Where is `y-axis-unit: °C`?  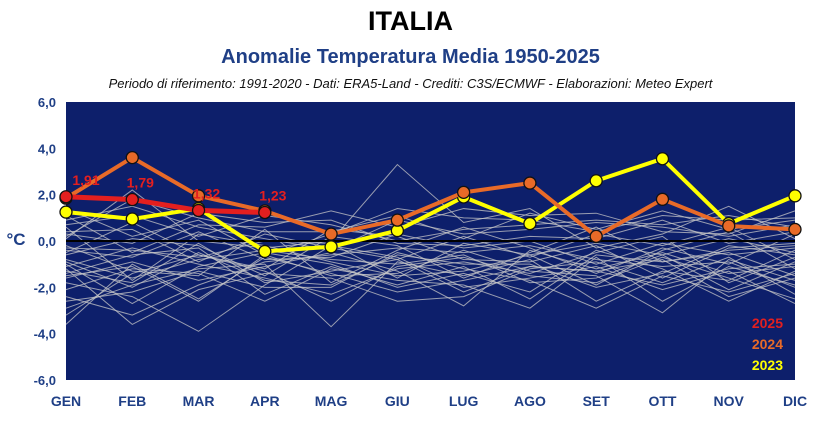 y-axis-unit: °C is located at coordinates (15, 239).